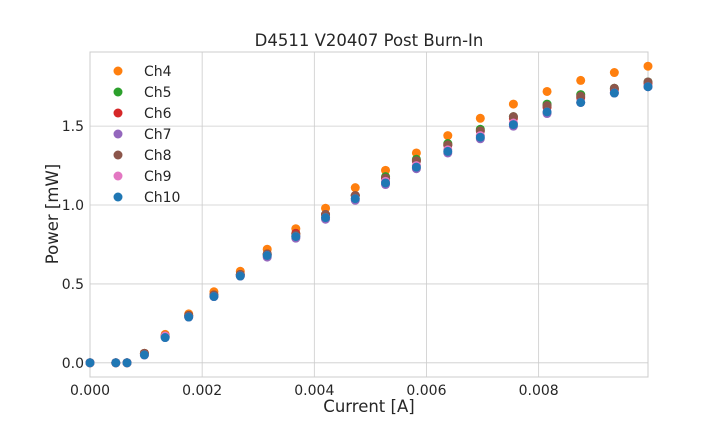 Image resolution: width=720 pixels, height=432 pixels. I want to click on y-axis-title: Power [mW], so click(52, 214).